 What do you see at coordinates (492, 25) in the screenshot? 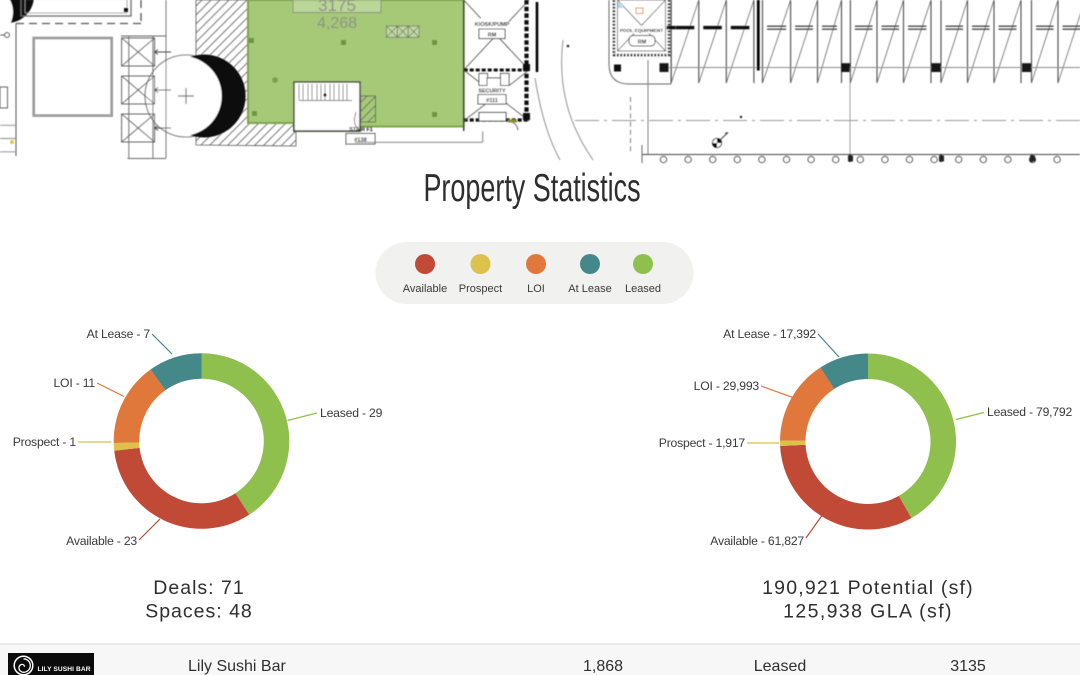
I see `svg-text: KIOSK/PUMP` at bounding box center [492, 25].